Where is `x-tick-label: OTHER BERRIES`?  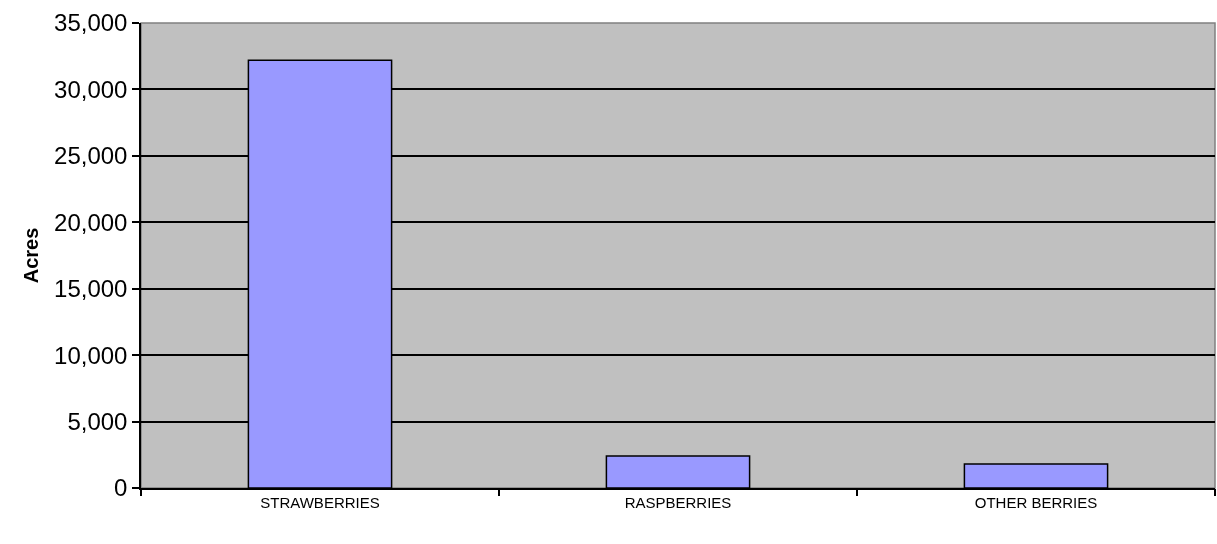
x-tick-label: OTHER BERRIES is located at coordinates (1036, 502).